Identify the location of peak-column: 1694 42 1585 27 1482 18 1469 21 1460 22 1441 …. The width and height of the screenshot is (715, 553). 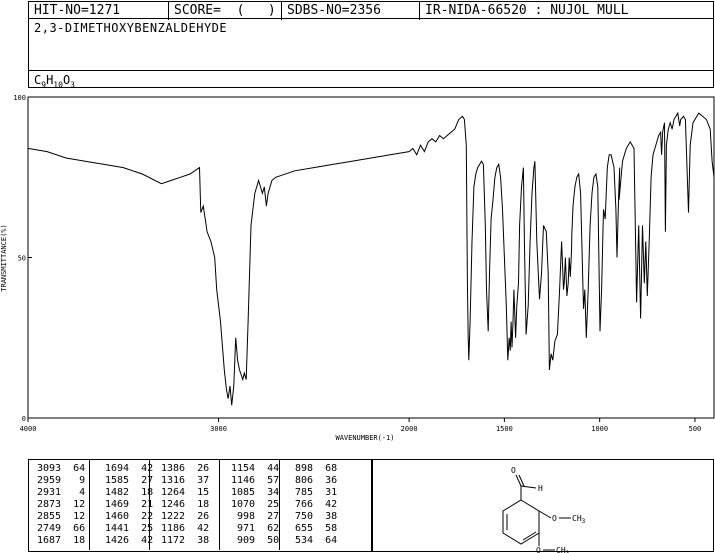
(129, 505).